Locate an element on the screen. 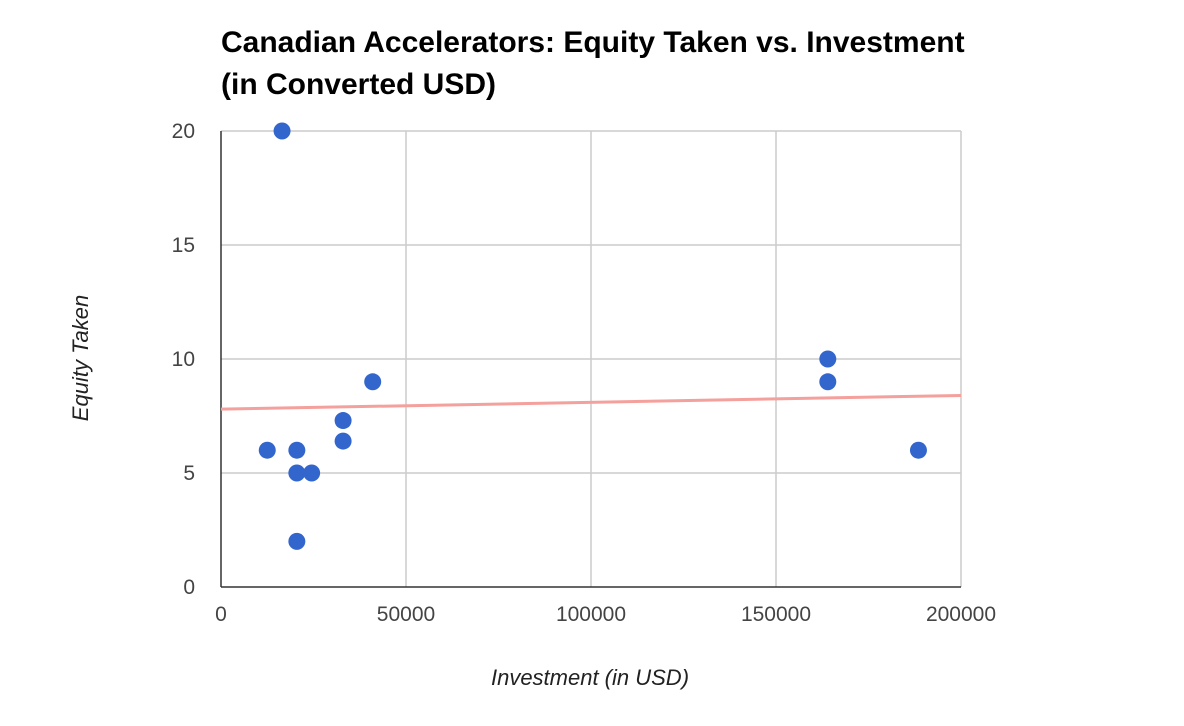  x-tick-label: 0 is located at coordinates (221, 614).